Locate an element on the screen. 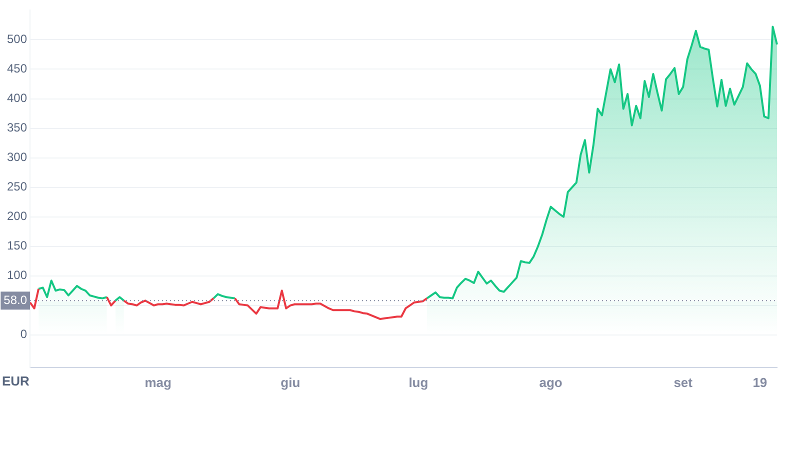 The width and height of the screenshot is (791, 454). y-tick-label: 100 is located at coordinates (17, 275).